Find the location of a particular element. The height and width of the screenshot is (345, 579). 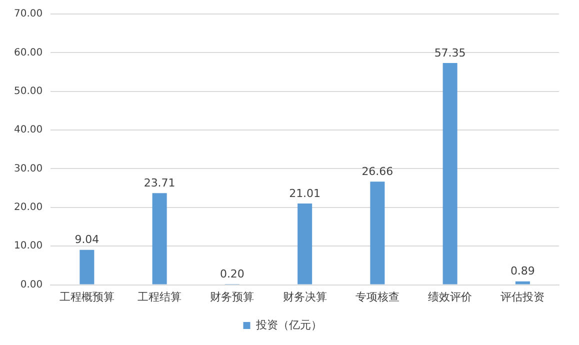

y-tick-label: 0.00 is located at coordinates (31, 284).